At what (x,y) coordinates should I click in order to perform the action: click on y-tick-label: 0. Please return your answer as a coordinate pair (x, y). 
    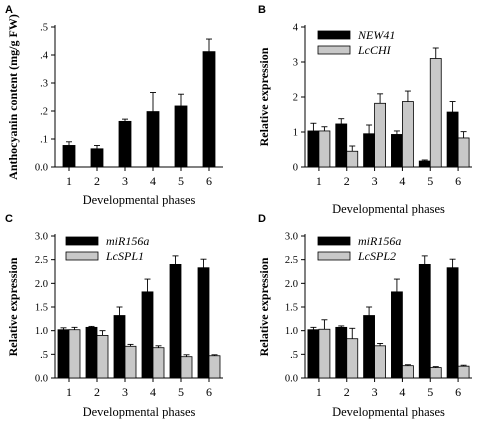
    Looking at the image, I should click on (295, 168).